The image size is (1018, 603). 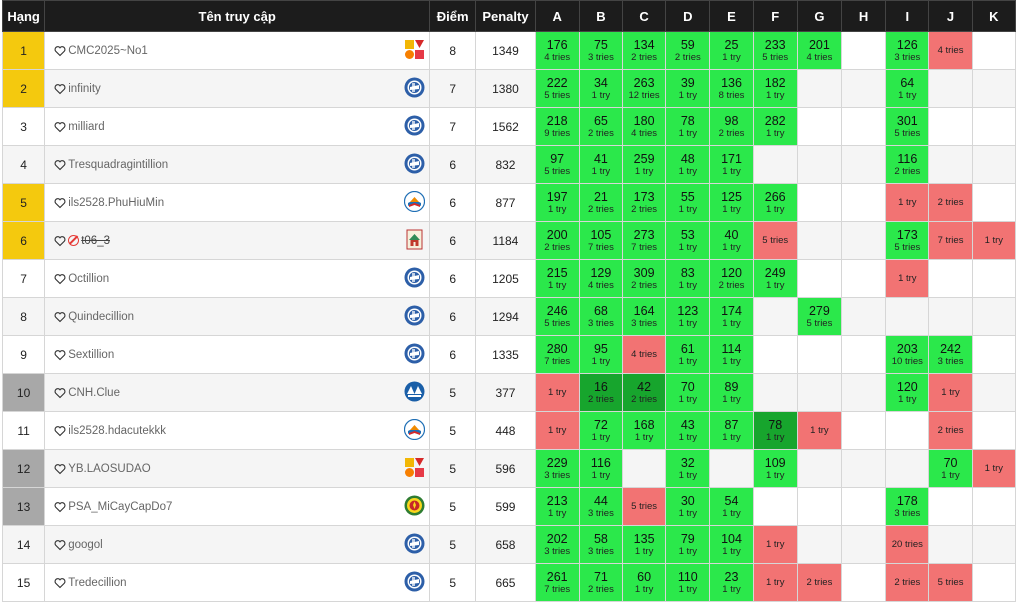 What do you see at coordinates (688, 430) in the screenshot?
I see `problem-cell-d: 43 1 try` at bounding box center [688, 430].